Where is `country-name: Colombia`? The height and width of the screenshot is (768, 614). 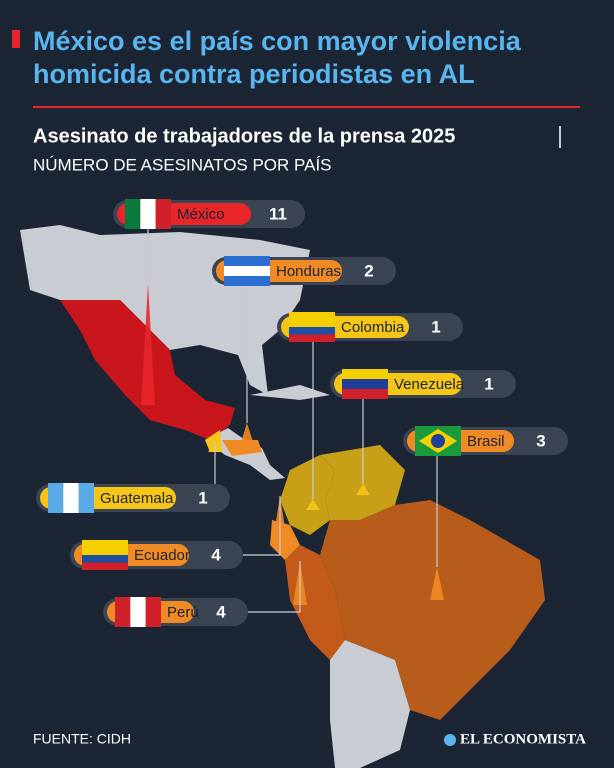
country-name: Colombia is located at coordinates (373, 327).